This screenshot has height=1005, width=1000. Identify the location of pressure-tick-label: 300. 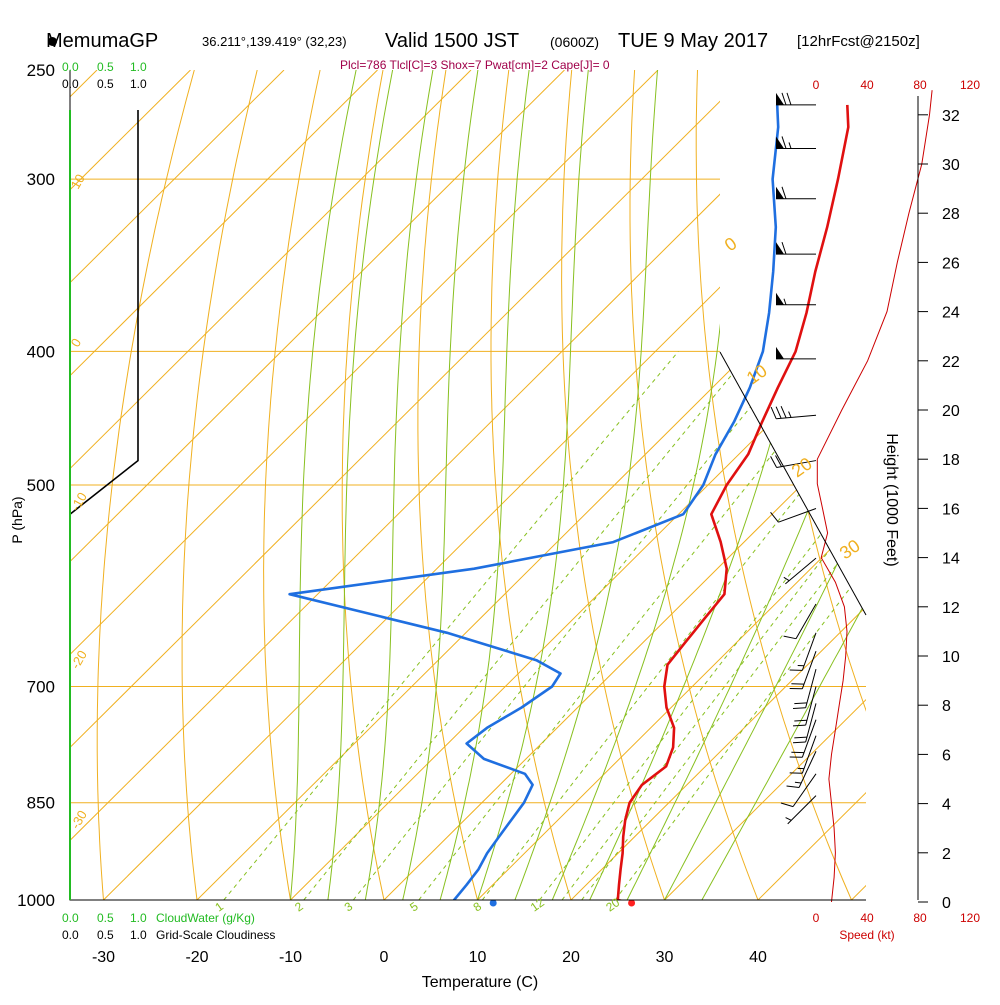
(41, 179).